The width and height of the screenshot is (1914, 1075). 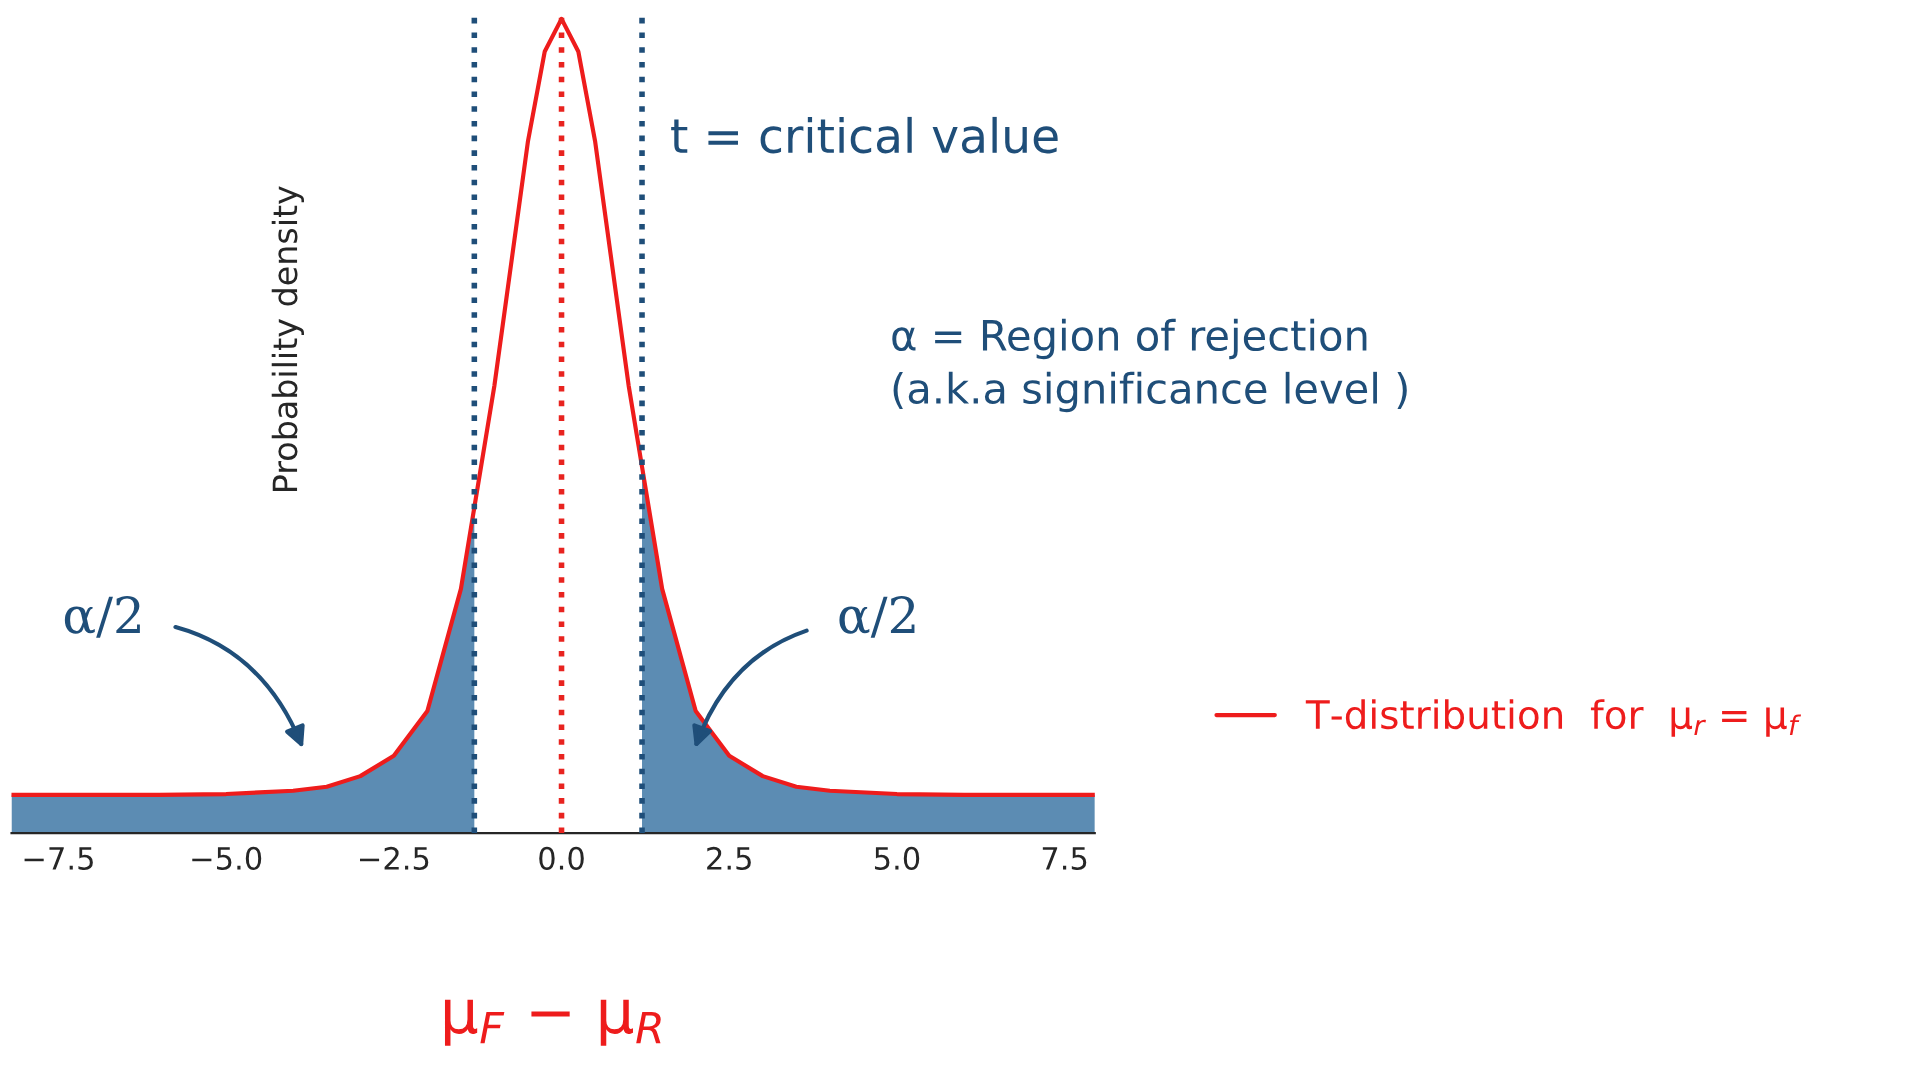 I want to click on x-tick-label: −5.0, so click(x=227, y=858).